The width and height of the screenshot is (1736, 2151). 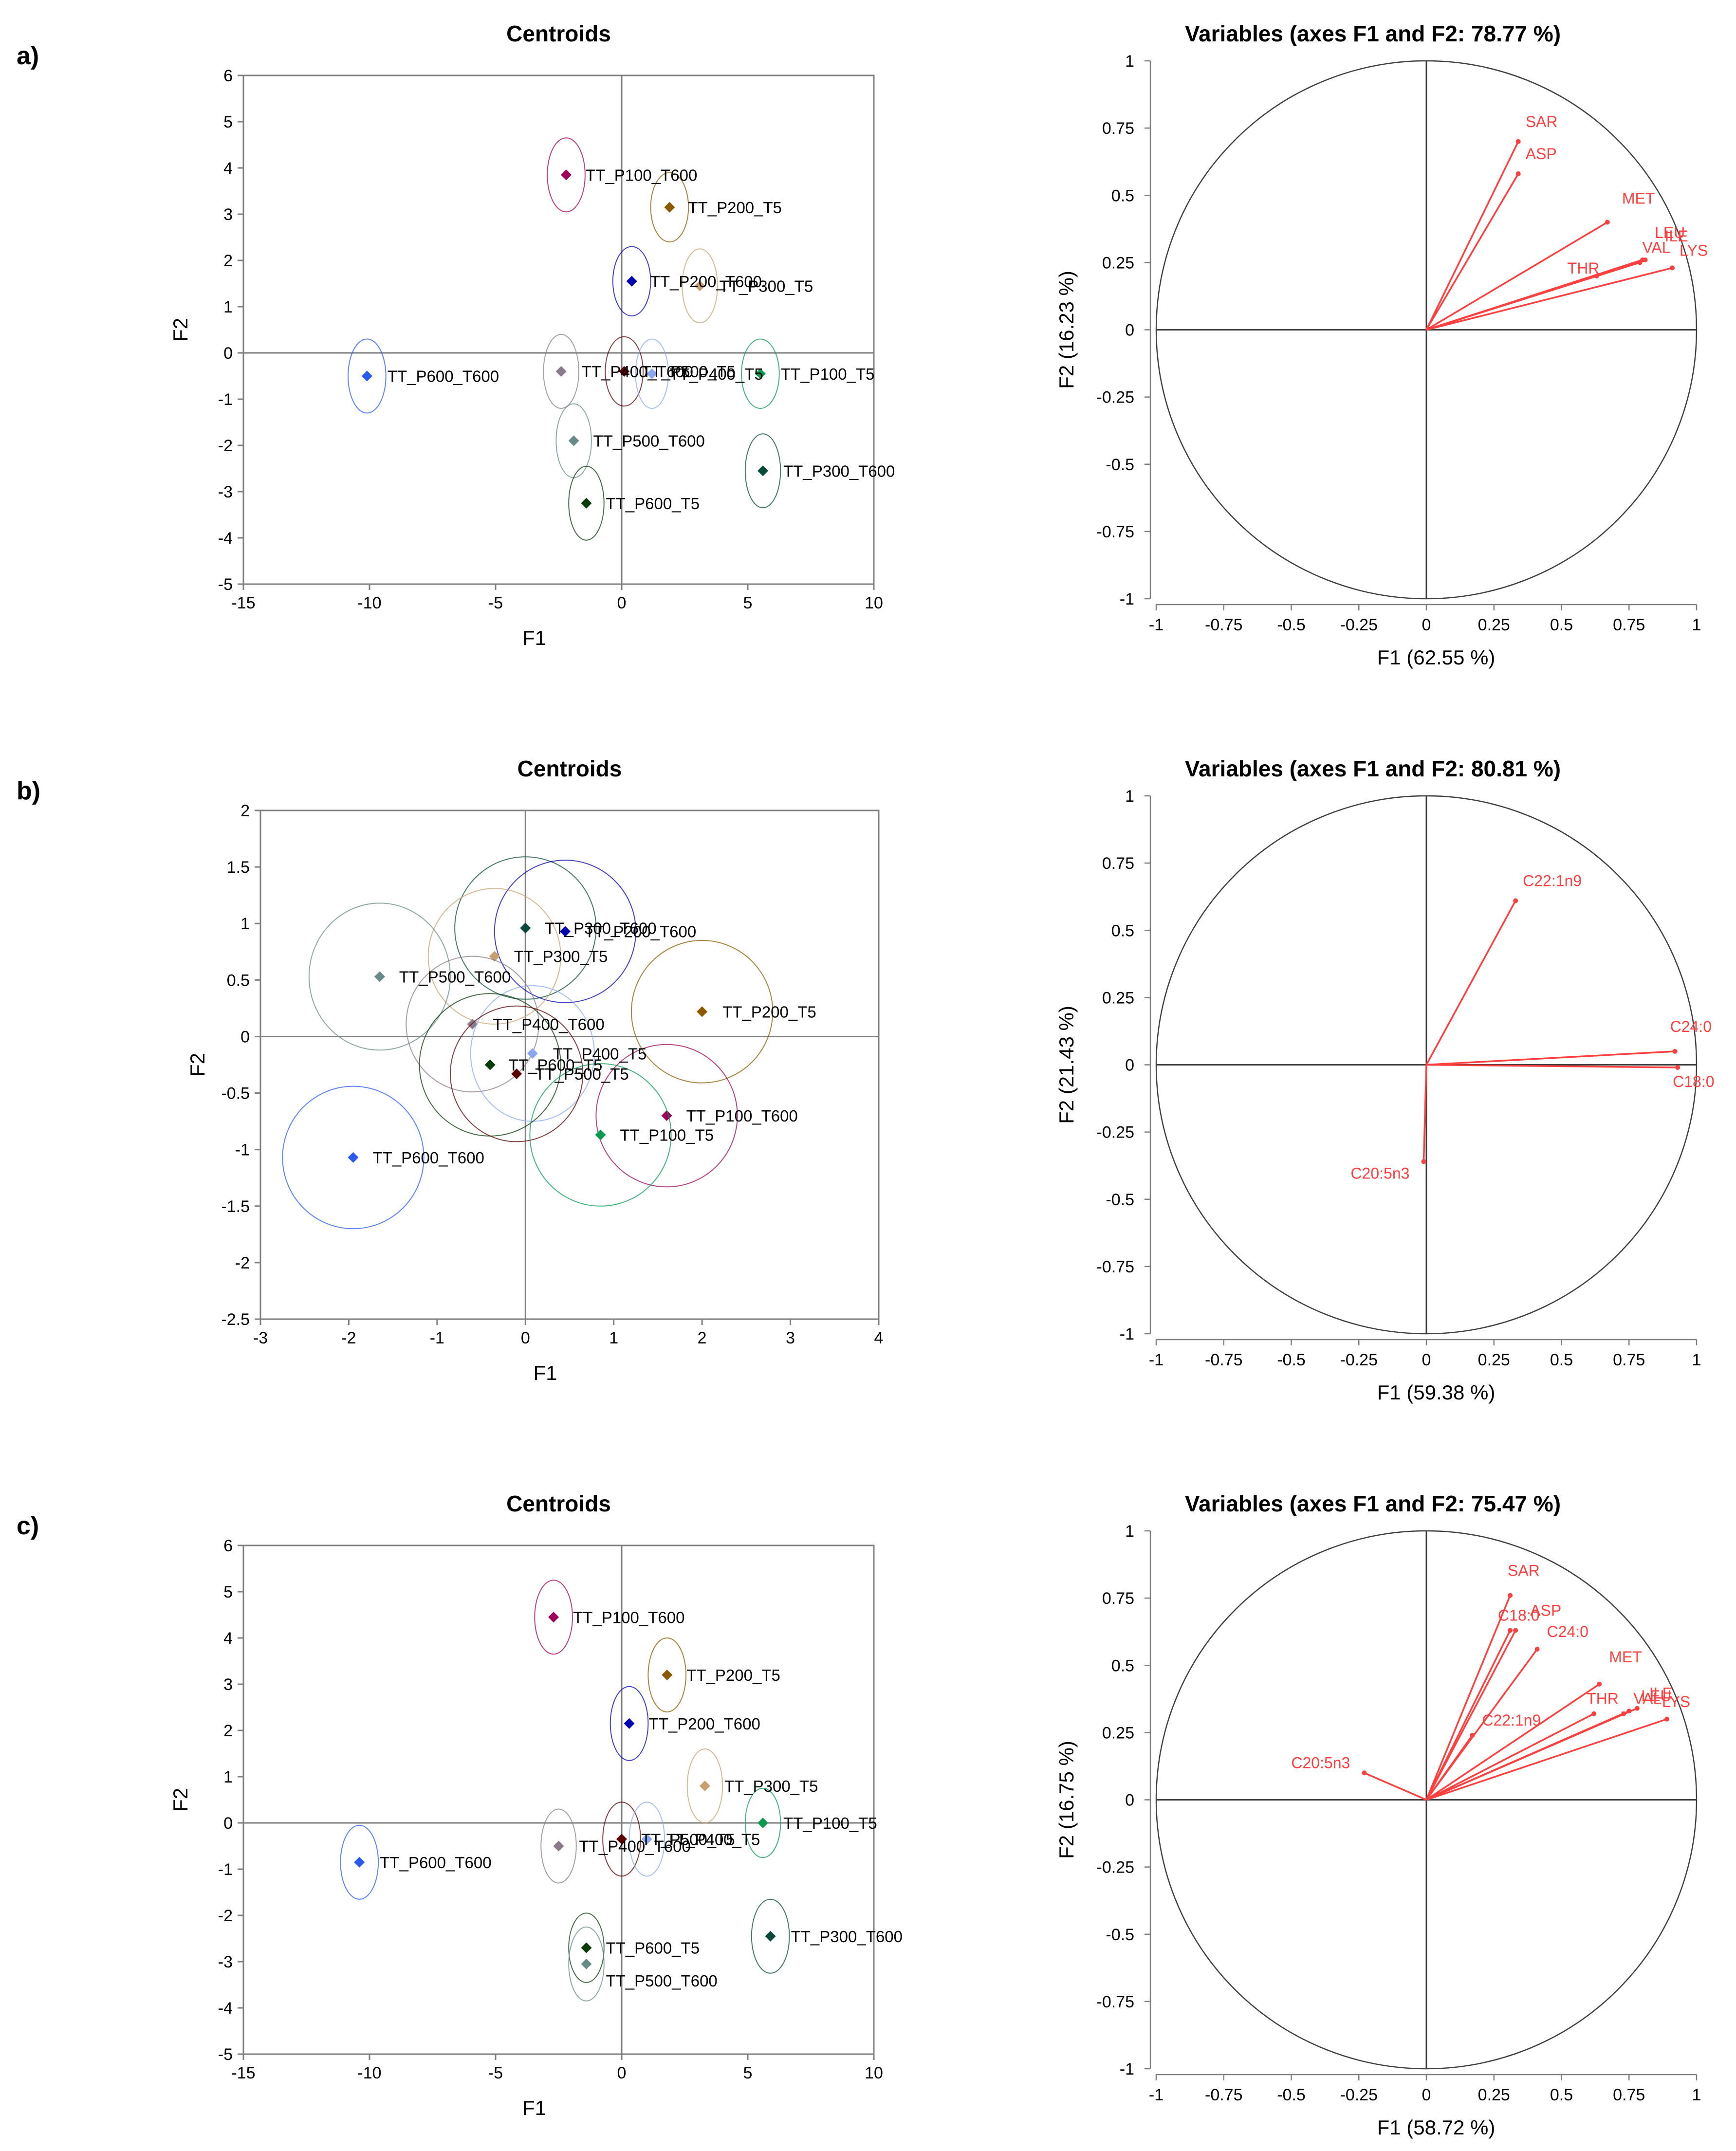 I want to click on x-tick-label: 5, so click(x=748, y=2073).